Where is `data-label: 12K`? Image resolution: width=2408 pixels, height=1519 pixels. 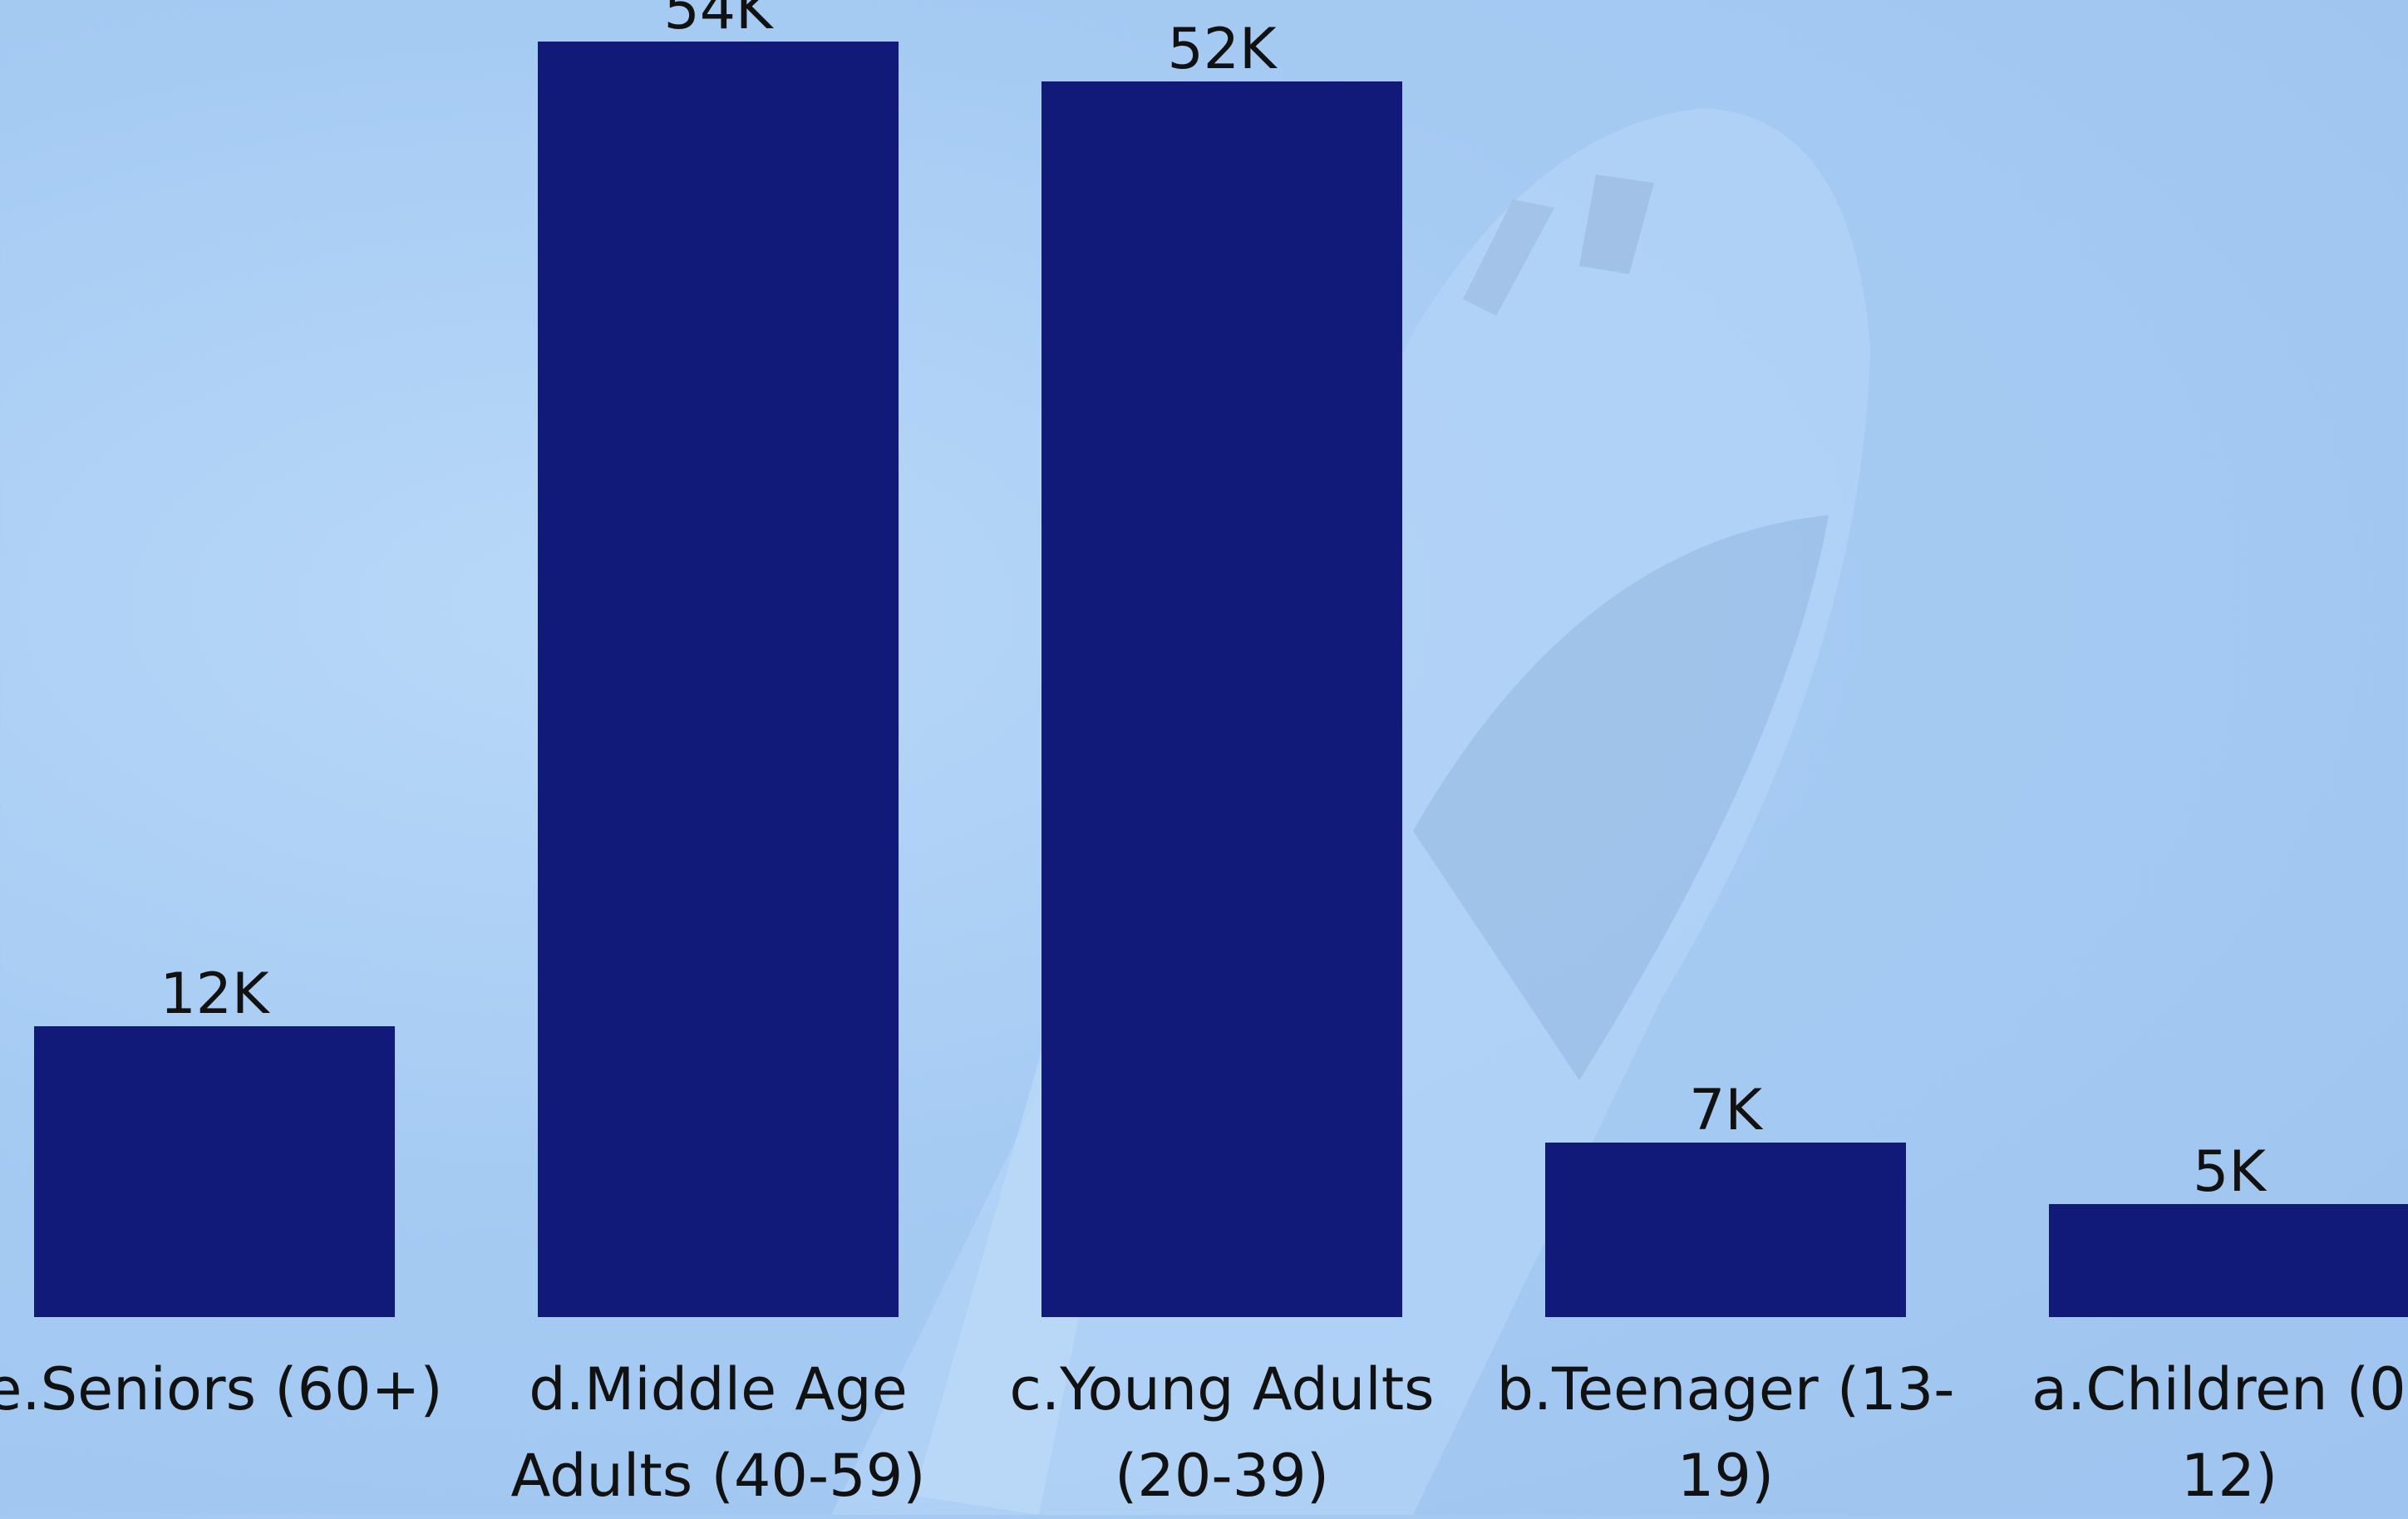
data-label: 12K is located at coordinates (214, 994).